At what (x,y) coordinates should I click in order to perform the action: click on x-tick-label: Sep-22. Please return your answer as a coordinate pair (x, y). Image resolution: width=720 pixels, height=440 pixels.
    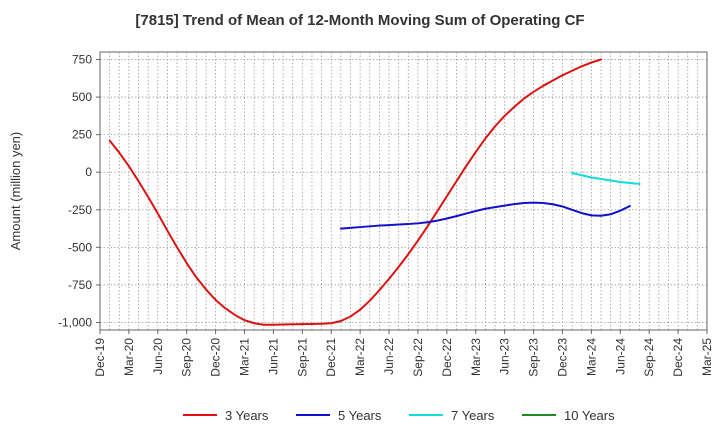
    Looking at the image, I should click on (418, 357).